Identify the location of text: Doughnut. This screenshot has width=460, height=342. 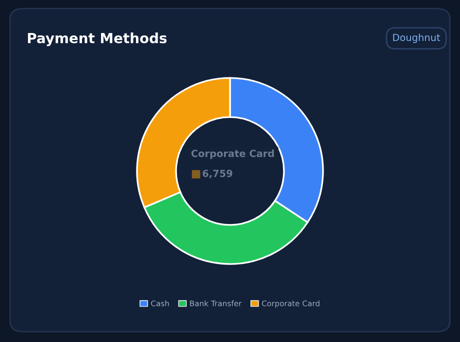
(416, 39).